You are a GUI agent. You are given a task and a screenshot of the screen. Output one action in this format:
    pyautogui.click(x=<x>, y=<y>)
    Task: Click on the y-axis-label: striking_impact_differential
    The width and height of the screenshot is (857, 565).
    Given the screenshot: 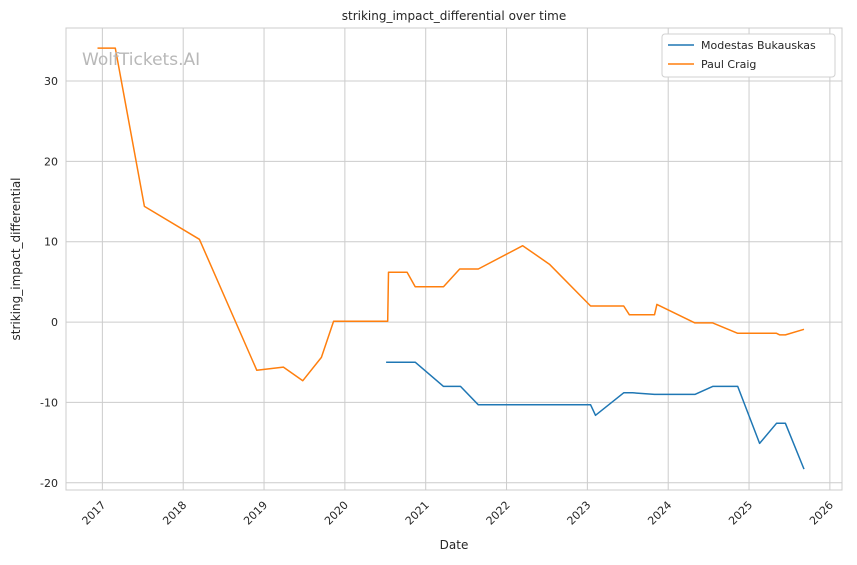 What is the action you would take?
    pyautogui.click(x=16, y=258)
    